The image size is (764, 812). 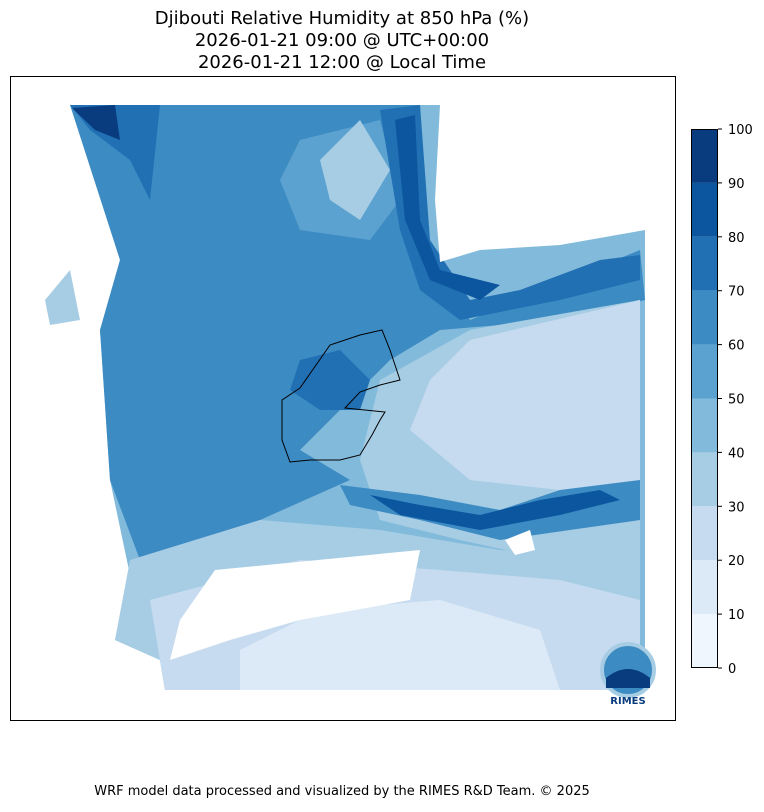 What do you see at coordinates (342, 40) in the screenshot?
I see `title-line: 2026-01-21 09:00 @ UTC+00:00` at bounding box center [342, 40].